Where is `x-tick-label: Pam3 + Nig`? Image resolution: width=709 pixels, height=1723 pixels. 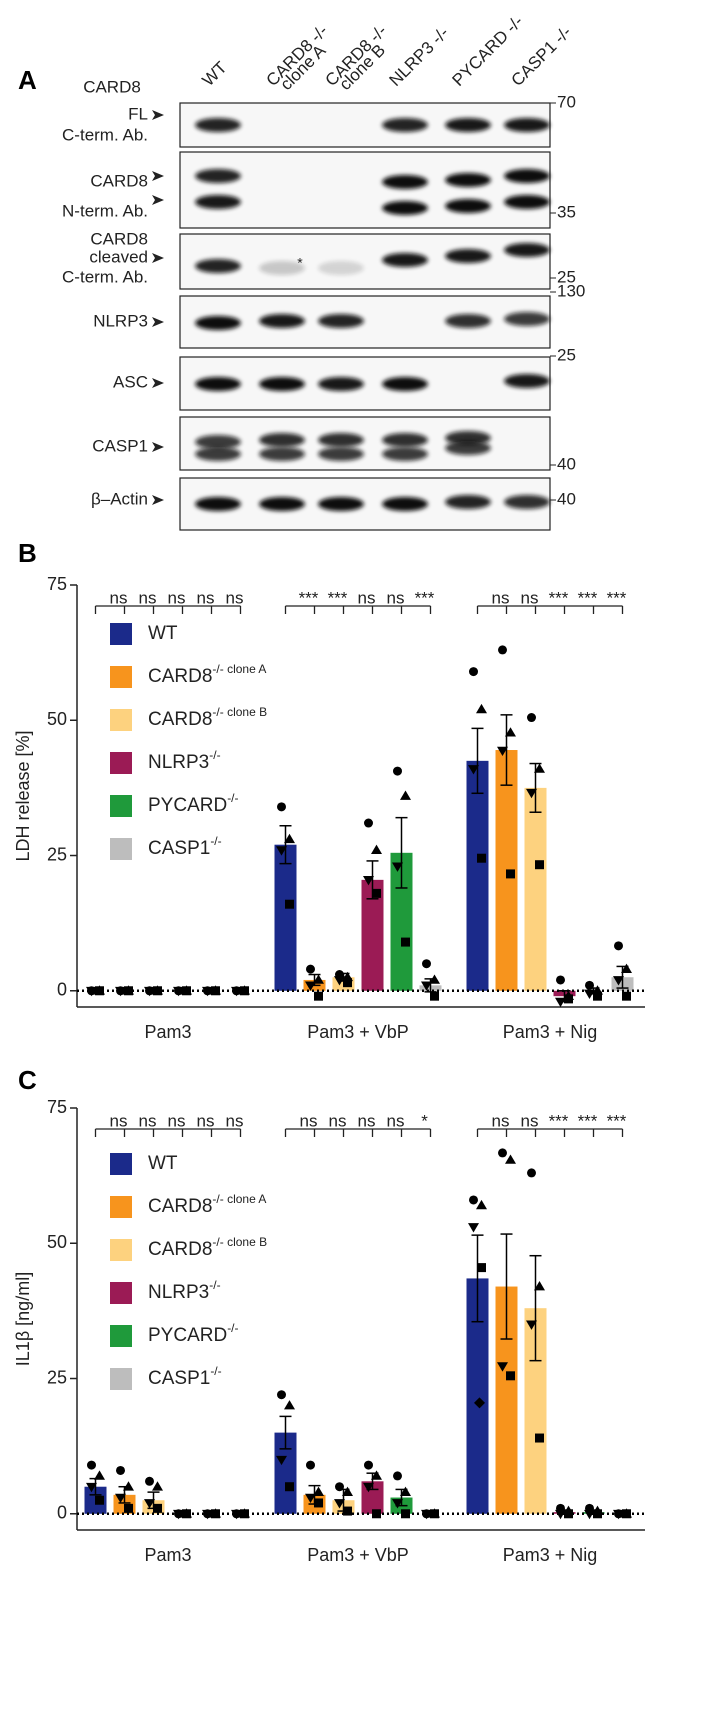
x-tick-label: Pam3 + Nig is located at coordinates (550, 1555).